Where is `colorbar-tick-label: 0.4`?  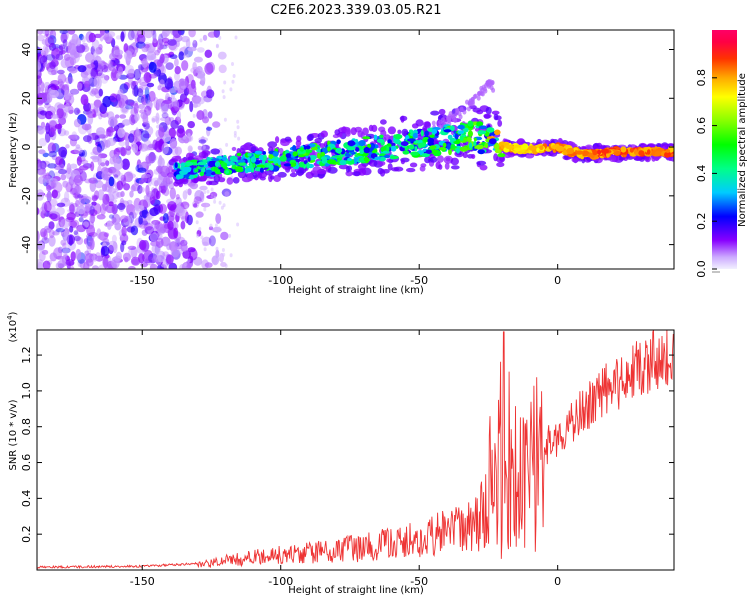 colorbar-tick-label: 0.4 is located at coordinates (701, 174).